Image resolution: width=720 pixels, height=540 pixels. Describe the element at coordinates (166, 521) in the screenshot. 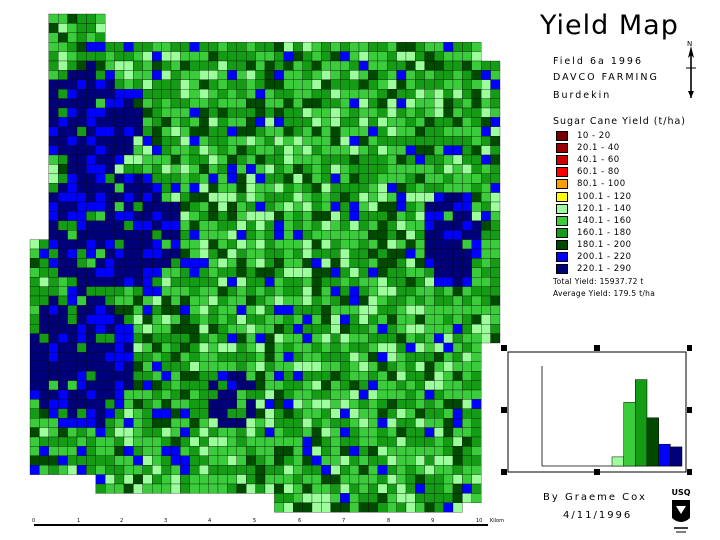

I see `scale-tick: 3` at that location.